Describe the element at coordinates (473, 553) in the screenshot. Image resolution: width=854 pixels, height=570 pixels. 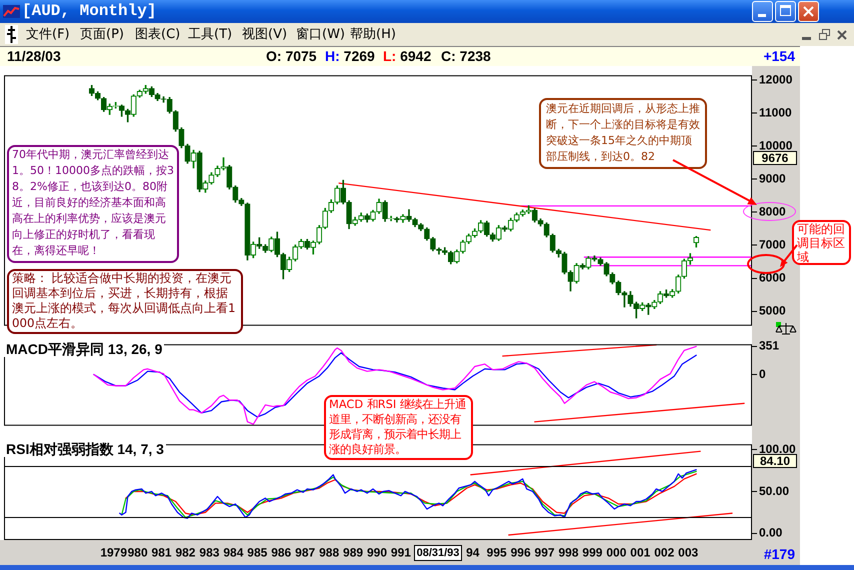
I see `x-tick-label: 94` at that location.